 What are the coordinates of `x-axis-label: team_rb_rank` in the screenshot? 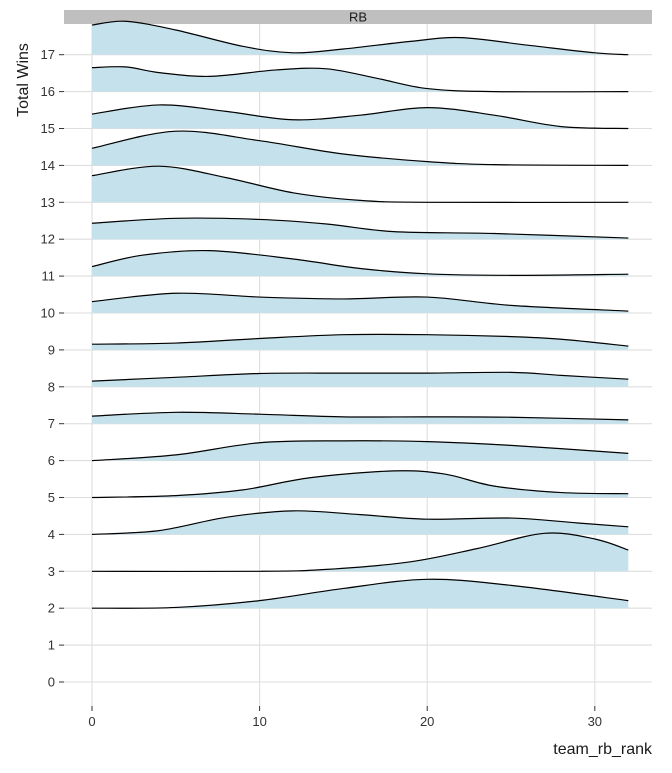 It's located at (603, 749).